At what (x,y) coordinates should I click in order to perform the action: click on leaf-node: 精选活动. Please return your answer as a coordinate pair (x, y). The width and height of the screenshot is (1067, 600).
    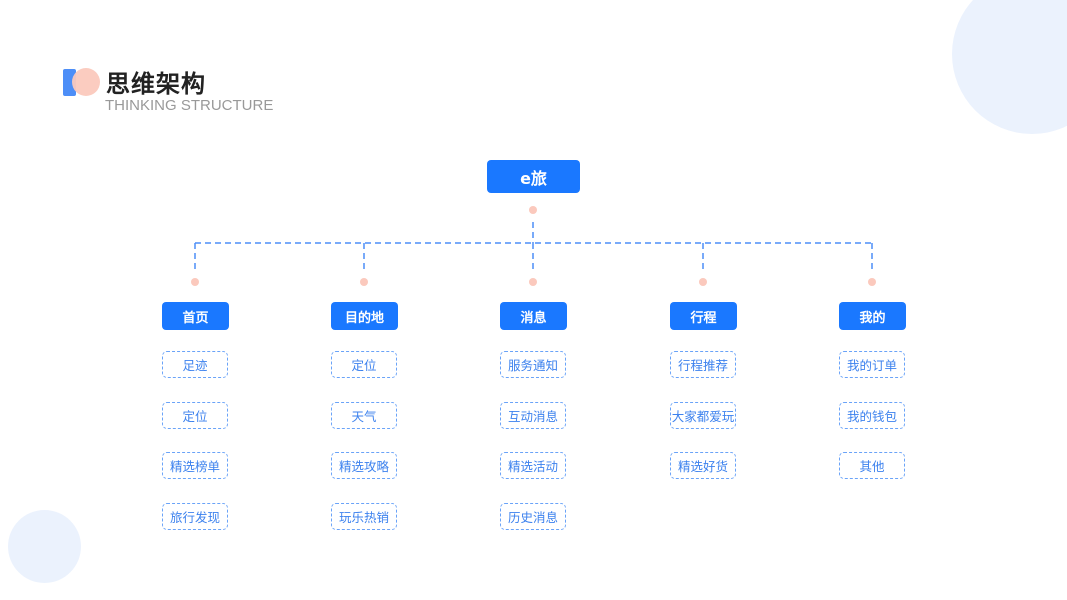
    Looking at the image, I should click on (533, 465).